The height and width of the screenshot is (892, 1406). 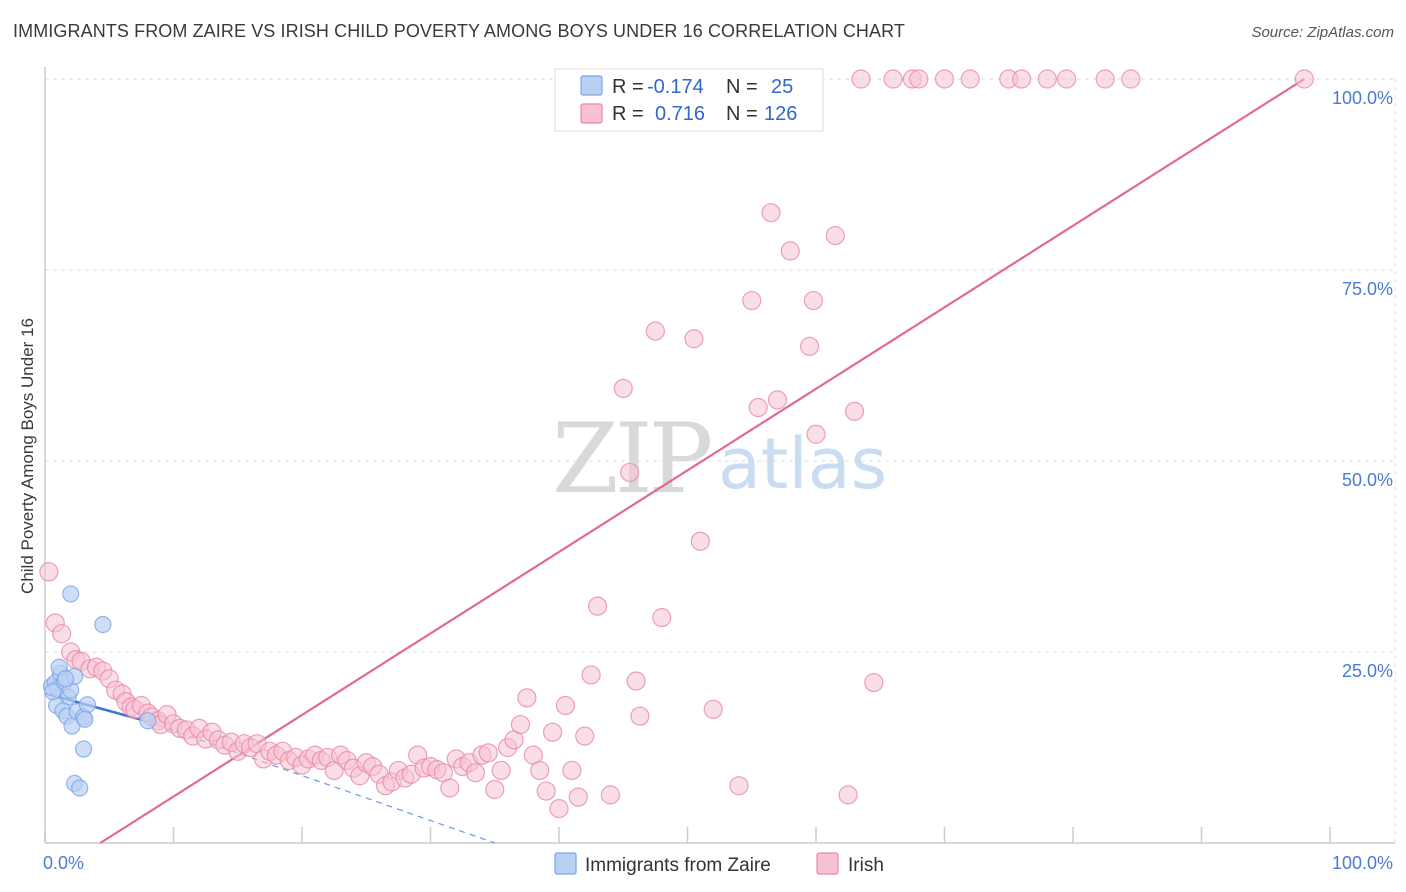 I want to click on y-tick-label: 75.0%, so click(x=1367, y=289).